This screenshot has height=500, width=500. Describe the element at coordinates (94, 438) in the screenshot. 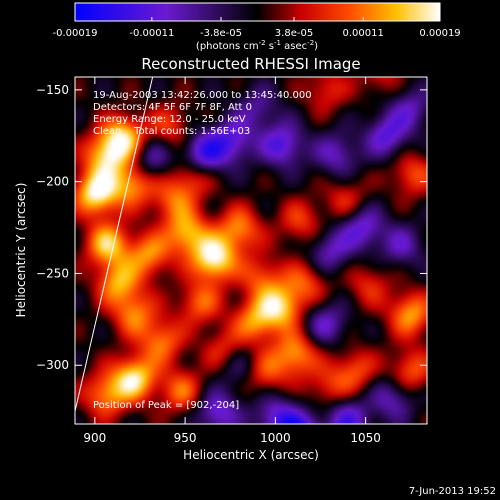

I see `x-tick-label: 900` at that location.